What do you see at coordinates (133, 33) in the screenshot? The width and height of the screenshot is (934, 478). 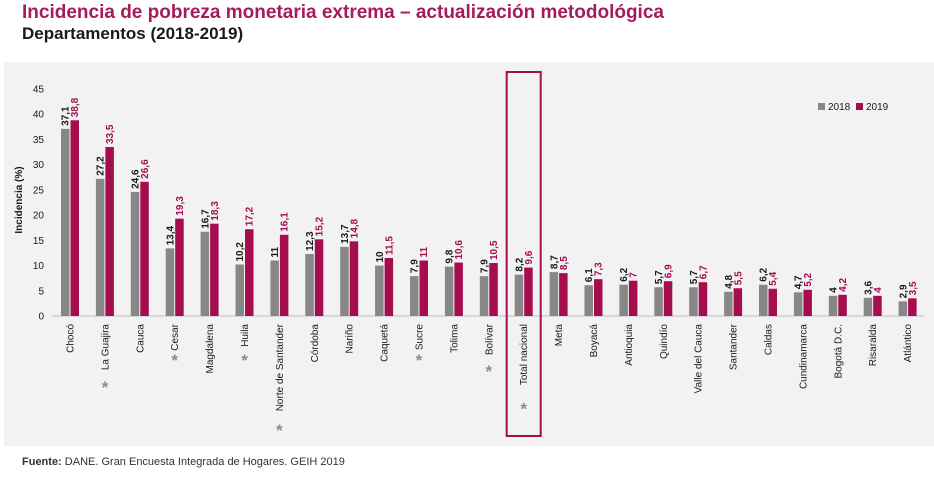 I see `chart-subtitle: Departamentos (2018-2019)` at bounding box center [133, 33].